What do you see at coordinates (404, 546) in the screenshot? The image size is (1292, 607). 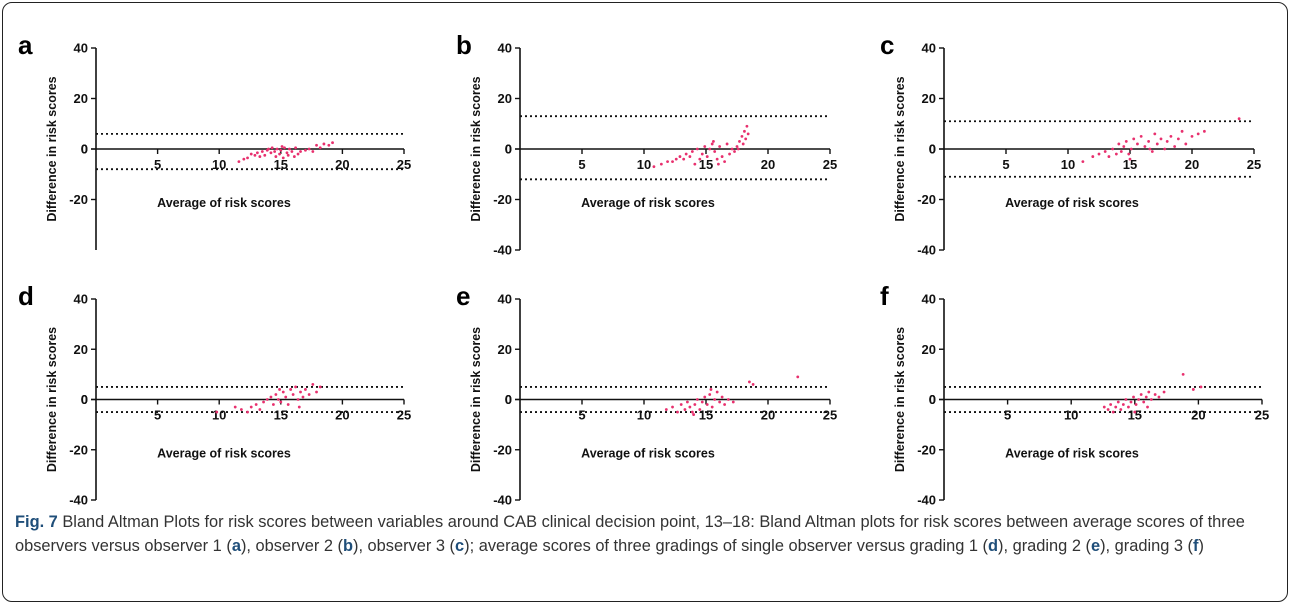 I see `caption-text-3: ), observer 3 (` at bounding box center [404, 546].